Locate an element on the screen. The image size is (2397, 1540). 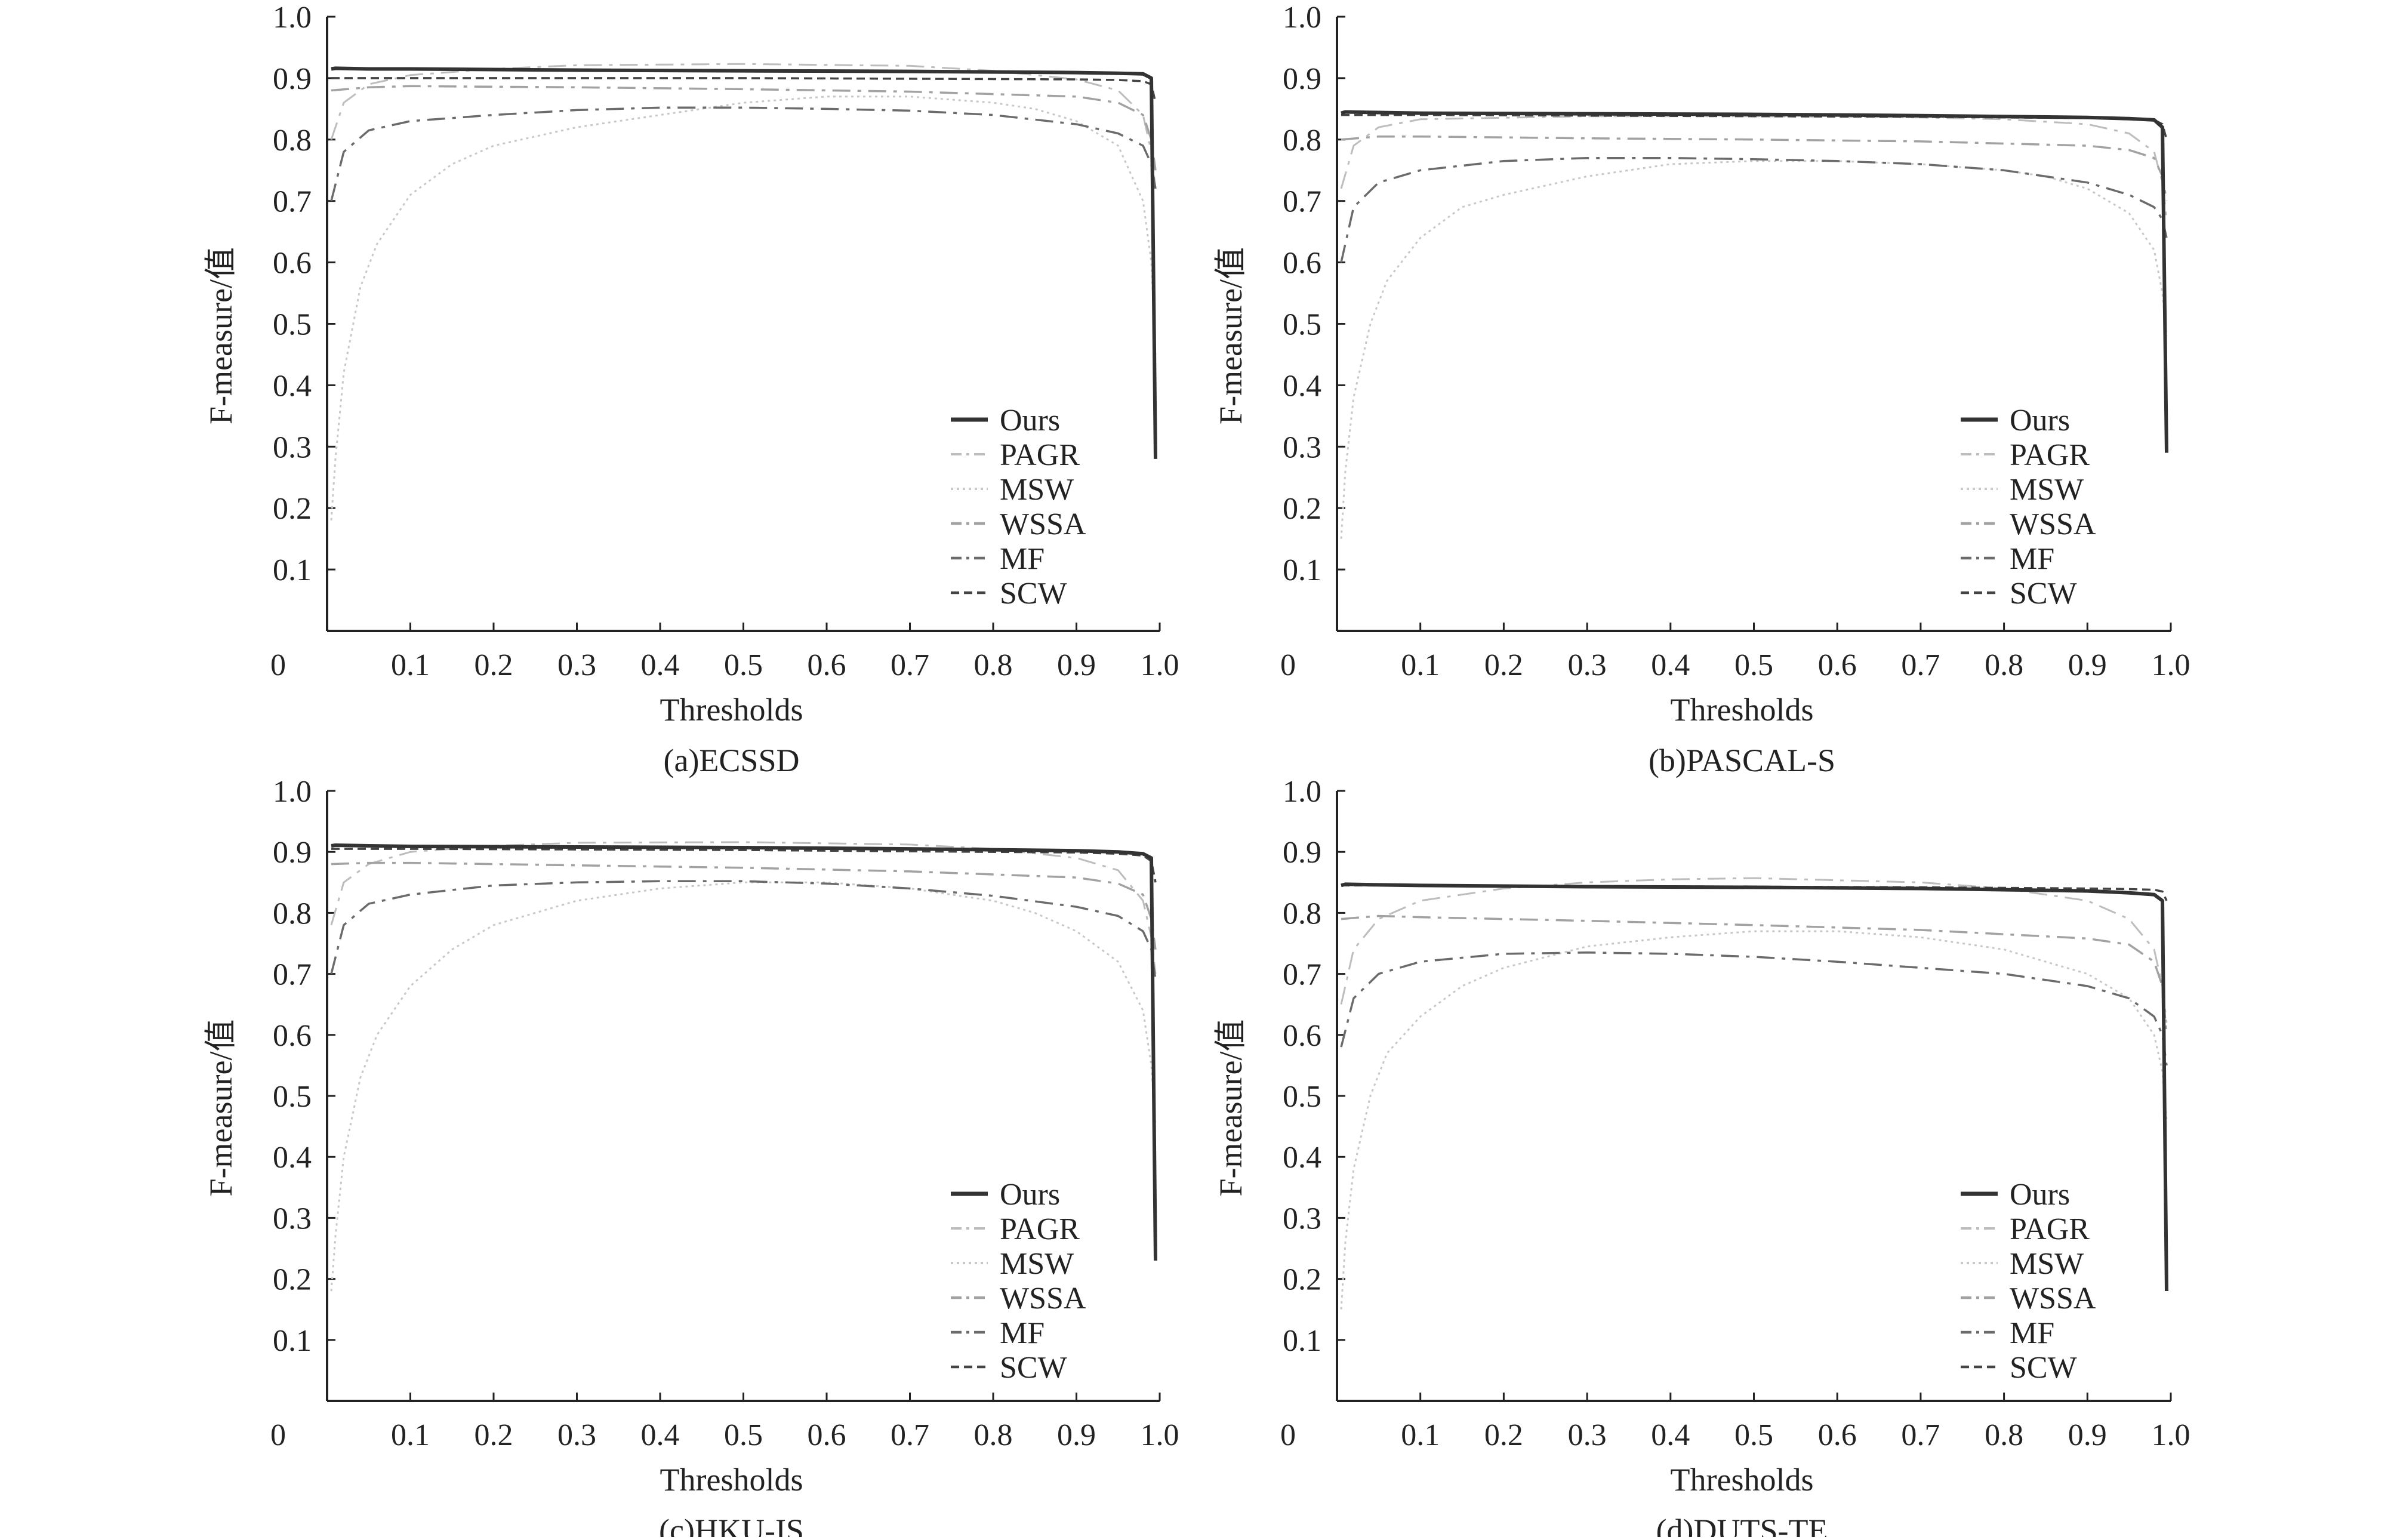
panel-caption: (c)HKU-IS is located at coordinates (731, 1525).